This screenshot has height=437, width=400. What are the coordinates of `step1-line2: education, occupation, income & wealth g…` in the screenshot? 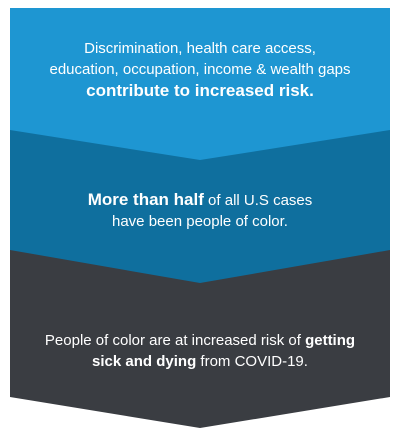 It's located at (200, 69).